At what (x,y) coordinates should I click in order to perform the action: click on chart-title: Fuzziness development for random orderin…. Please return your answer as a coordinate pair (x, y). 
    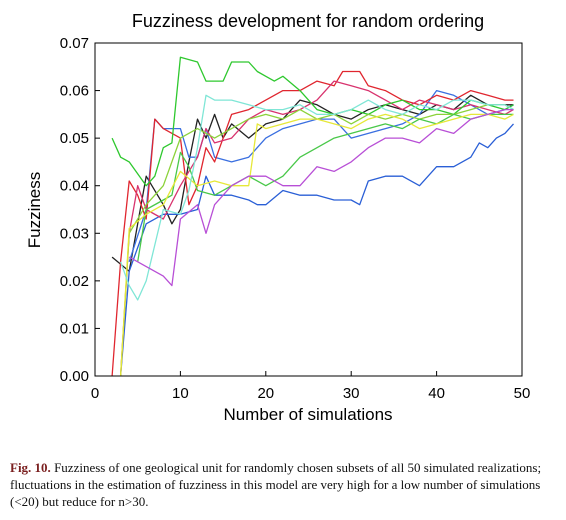
    Looking at the image, I should click on (308, 21).